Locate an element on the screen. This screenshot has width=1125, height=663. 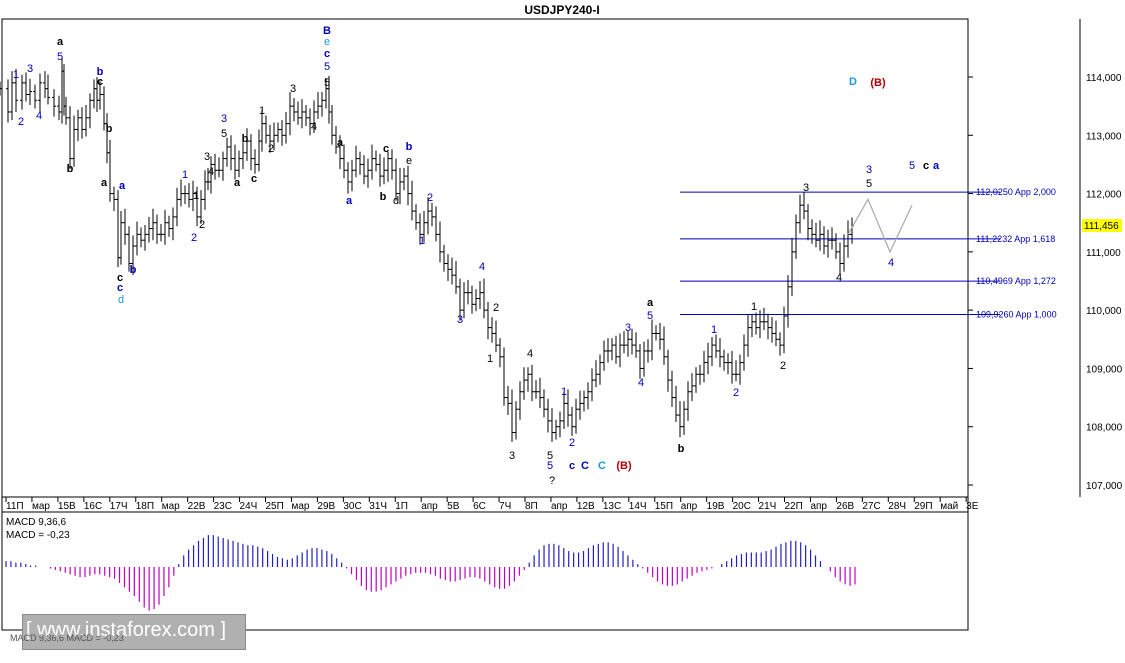
wave-label: ? is located at coordinates (552, 481).